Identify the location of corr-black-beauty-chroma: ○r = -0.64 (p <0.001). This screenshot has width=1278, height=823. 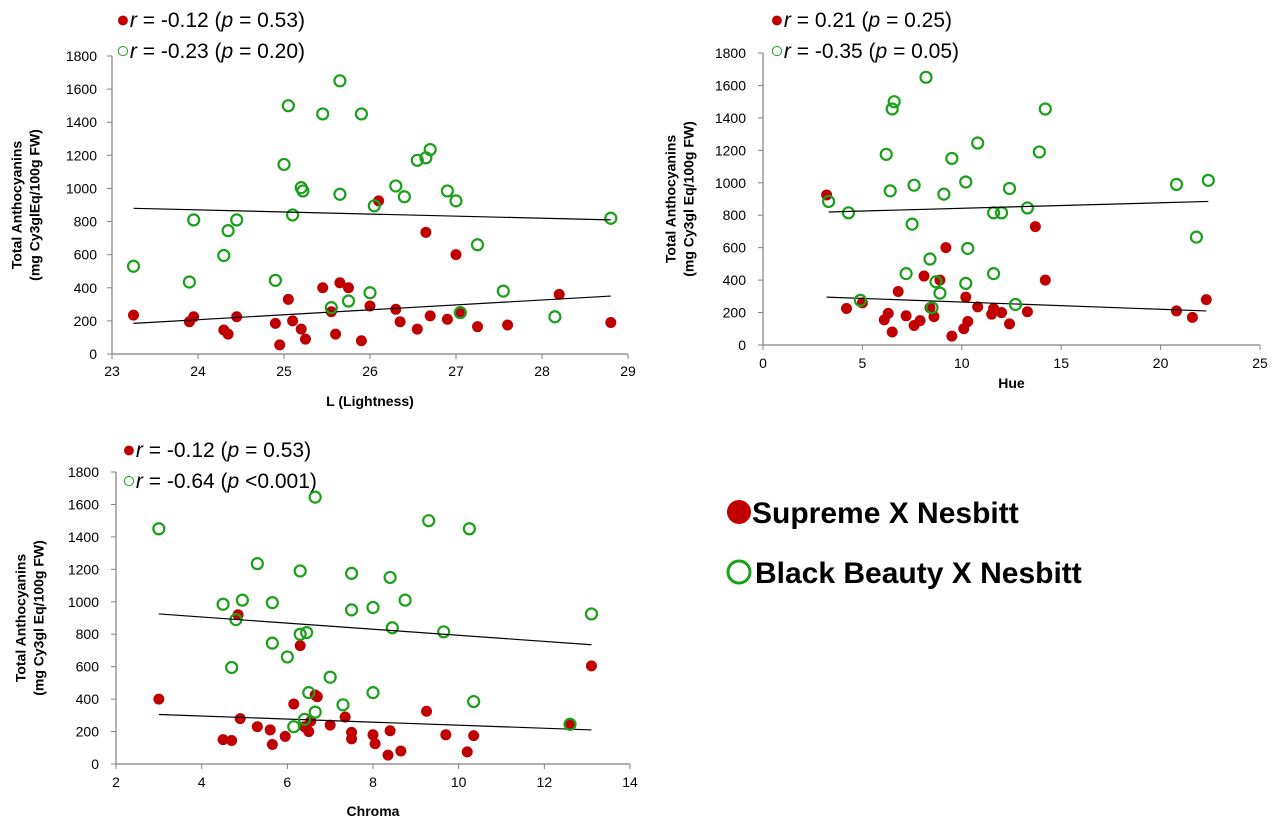
(219, 480).